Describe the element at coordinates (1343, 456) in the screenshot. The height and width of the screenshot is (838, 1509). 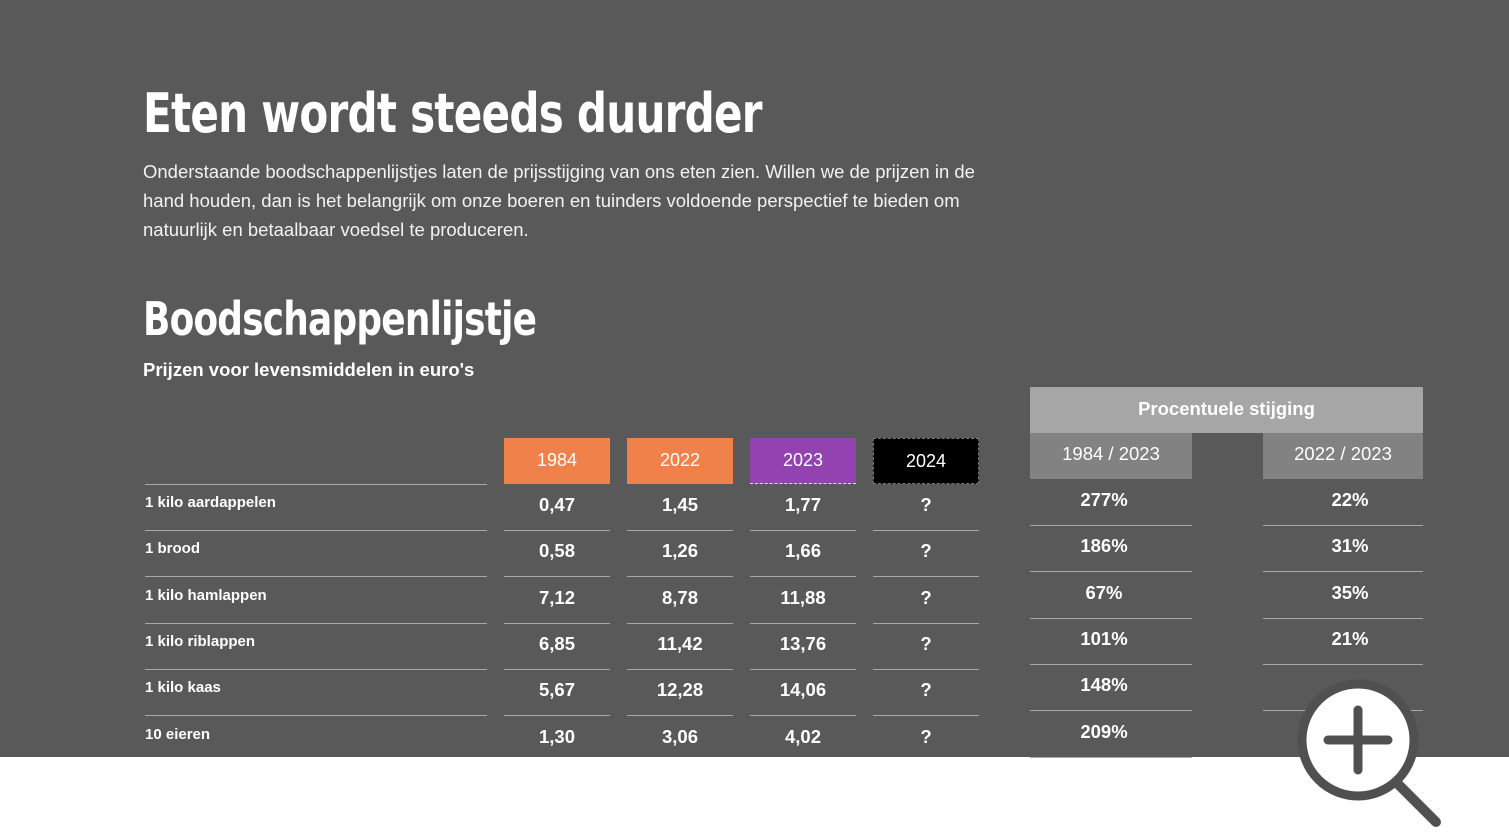
I see `percent-header-2022-2023: 2022 / 2023` at that location.